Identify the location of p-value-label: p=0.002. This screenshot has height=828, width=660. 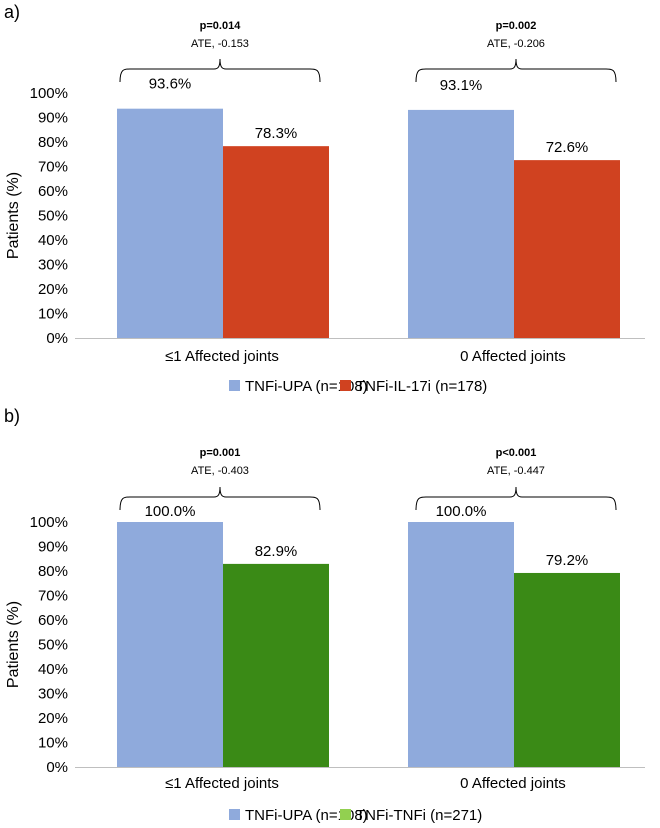
(516, 26).